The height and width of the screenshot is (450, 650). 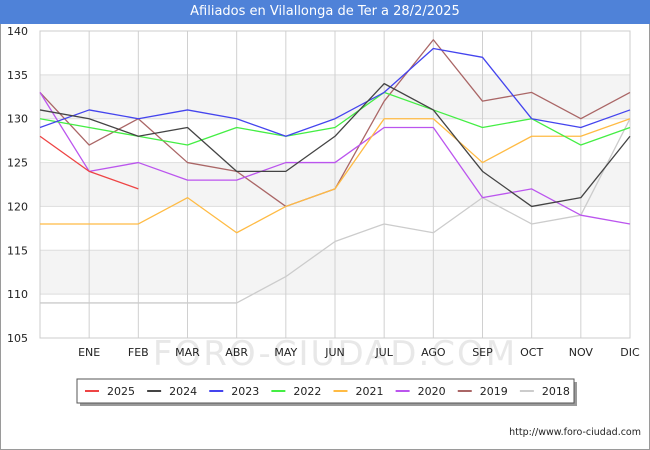 I want to click on source-url: http://www.foro-ciudad.com, so click(x=575, y=432).